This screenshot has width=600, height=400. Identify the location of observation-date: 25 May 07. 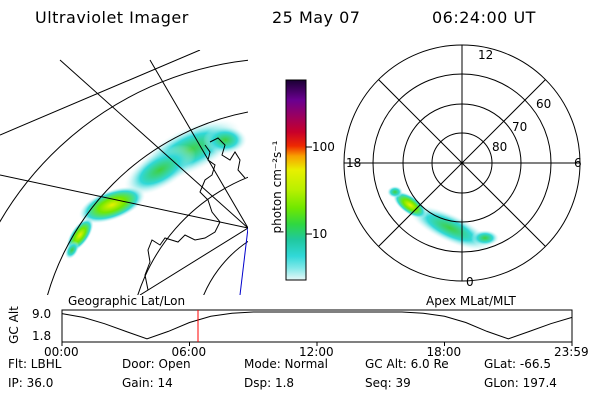
(316, 17).